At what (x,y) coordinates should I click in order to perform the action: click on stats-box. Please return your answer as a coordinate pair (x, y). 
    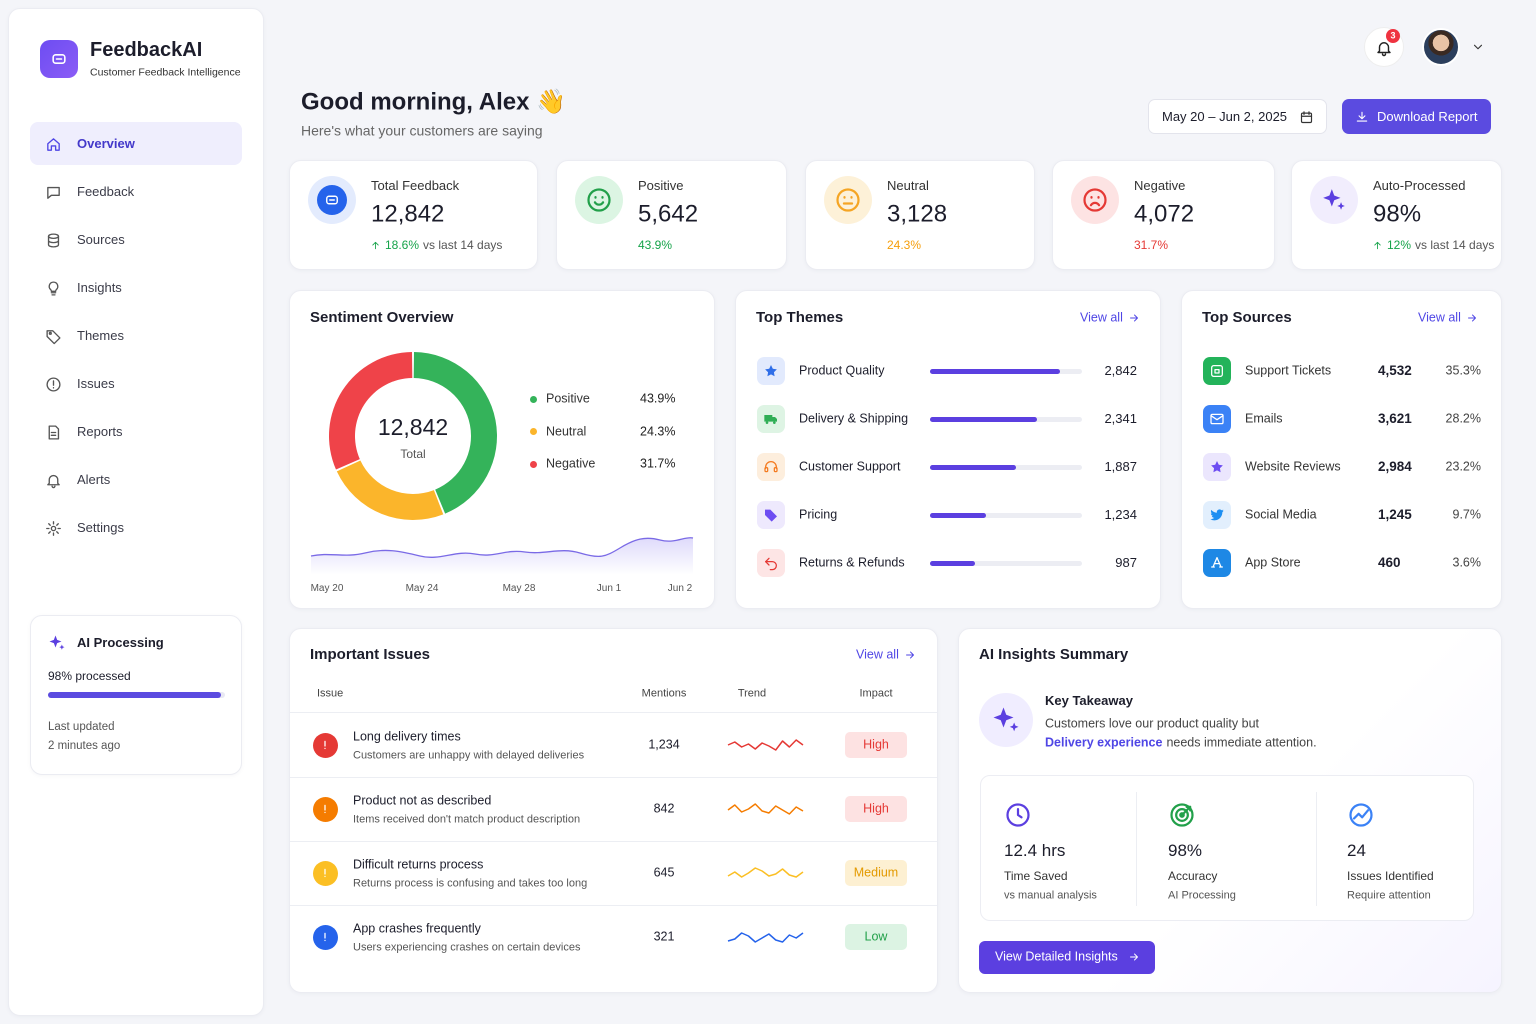
    Looking at the image, I should click on (1227, 848).